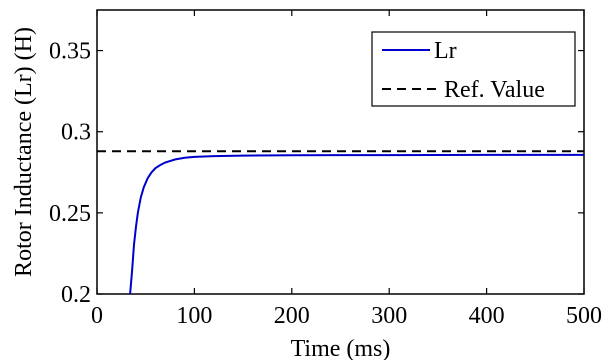 This screenshot has width=608, height=360. I want to click on x-tick-label: 100, so click(194, 316).